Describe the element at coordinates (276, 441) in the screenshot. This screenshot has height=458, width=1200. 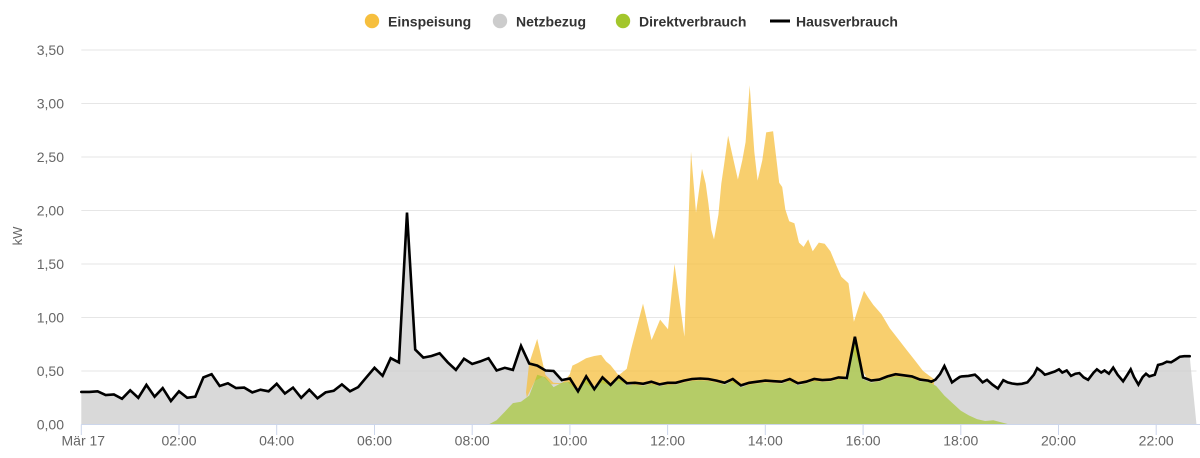
I see `svg-text: 04:00` at that location.